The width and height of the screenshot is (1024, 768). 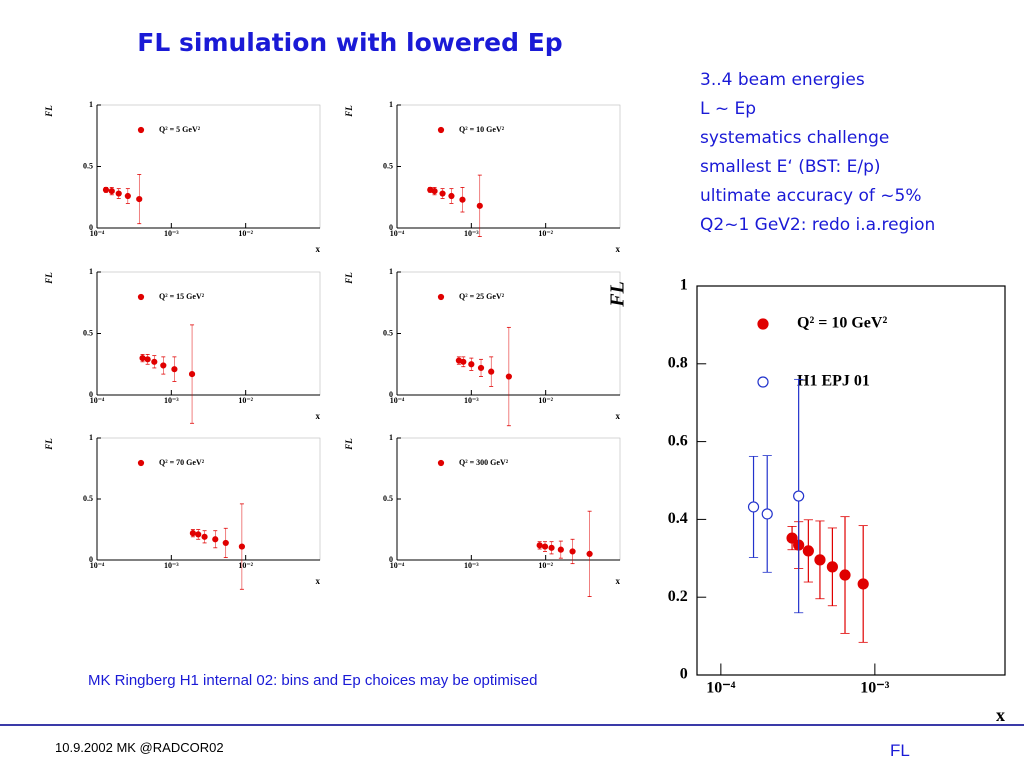 I want to click on y-tick-label: 0.8, so click(x=678, y=362).